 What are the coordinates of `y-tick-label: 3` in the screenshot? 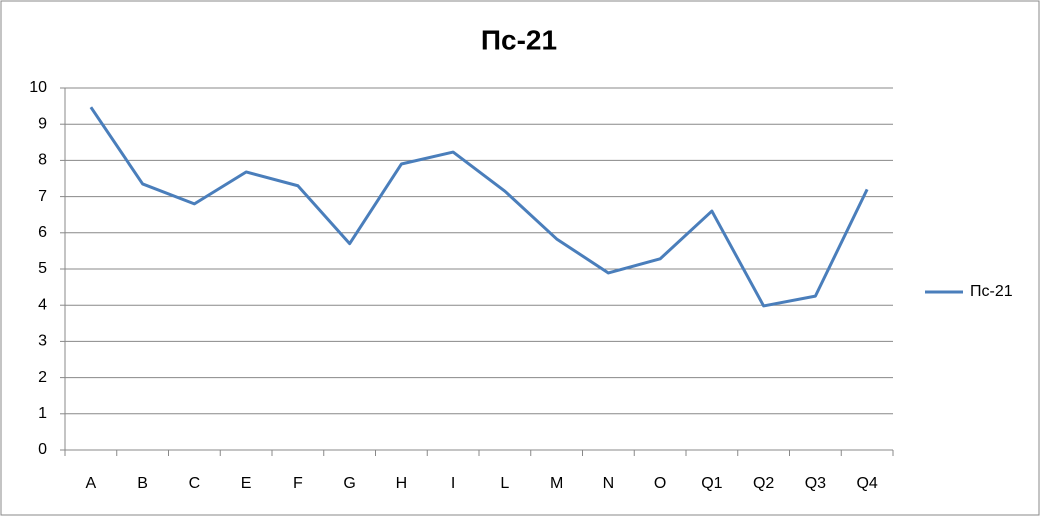 It's located at (42, 341).